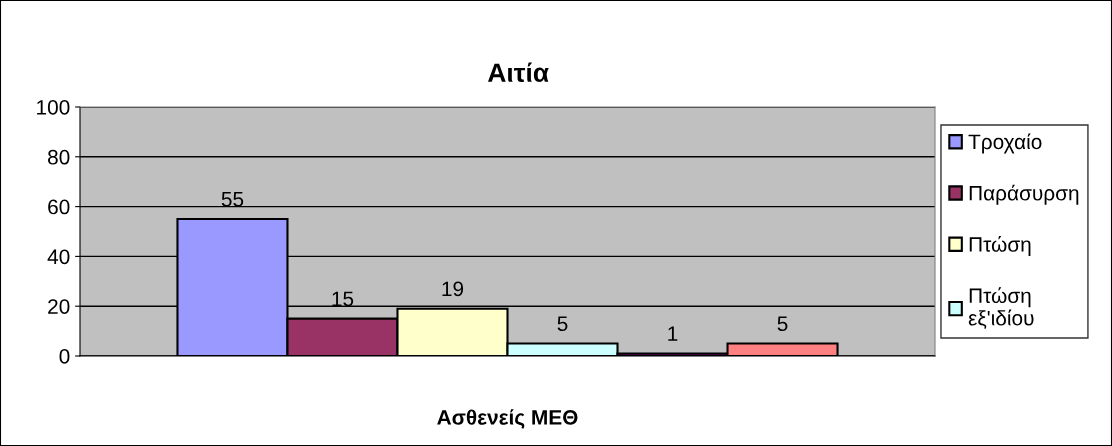 The image size is (1112, 446). What do you see at coordinates (64, 356) in the screenshot?
I see `y-tick-label: 0` at bounding box center [64, 356].